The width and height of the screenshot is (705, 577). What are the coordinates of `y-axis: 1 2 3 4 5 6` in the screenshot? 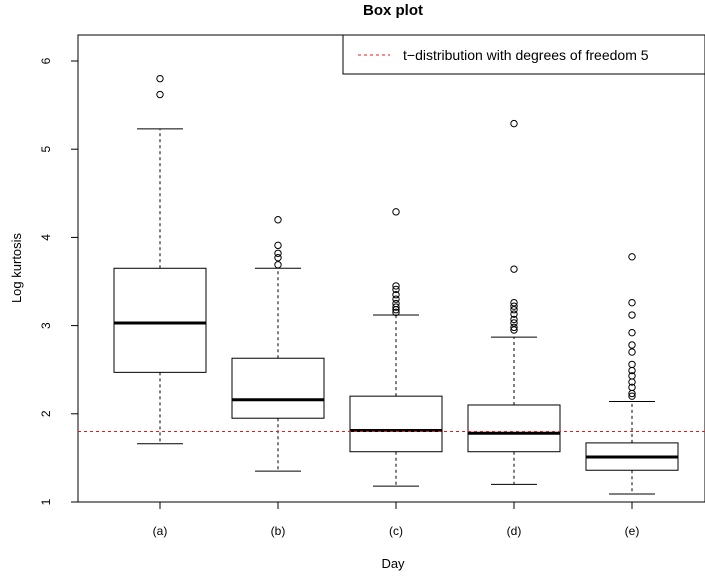 It's located at (58, 281).